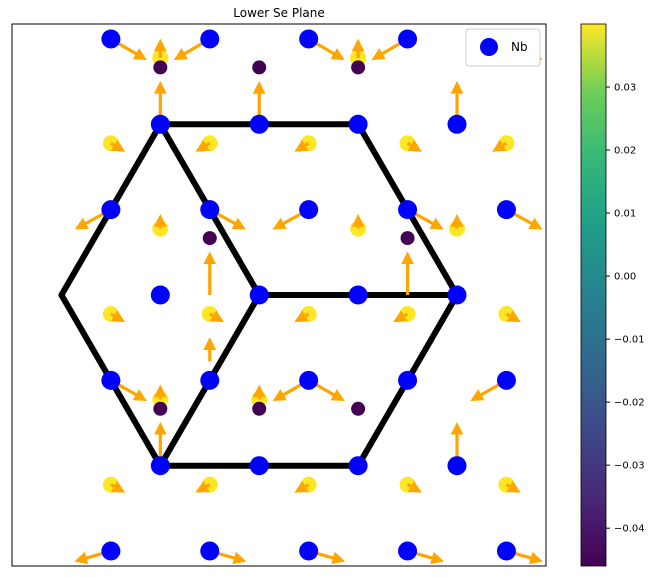 This screenshot has height=577, width=651. What do you see at coordinates (629, 529) in the screenshot?
I see `colorbar-tick-label: −0.04` at bounding box center [629, 529].